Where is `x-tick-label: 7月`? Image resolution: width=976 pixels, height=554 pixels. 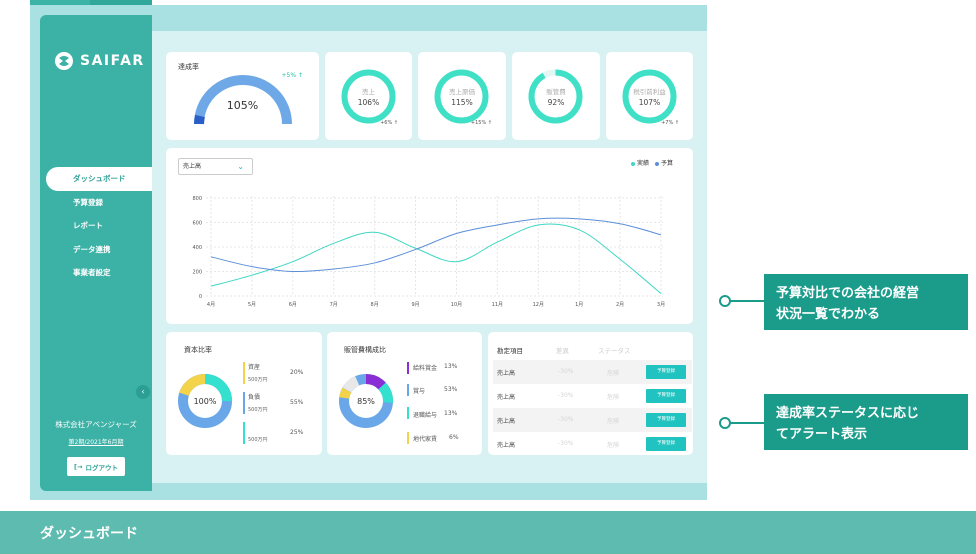
x-tick-label: 7月 is located at coordinates (334, 305).